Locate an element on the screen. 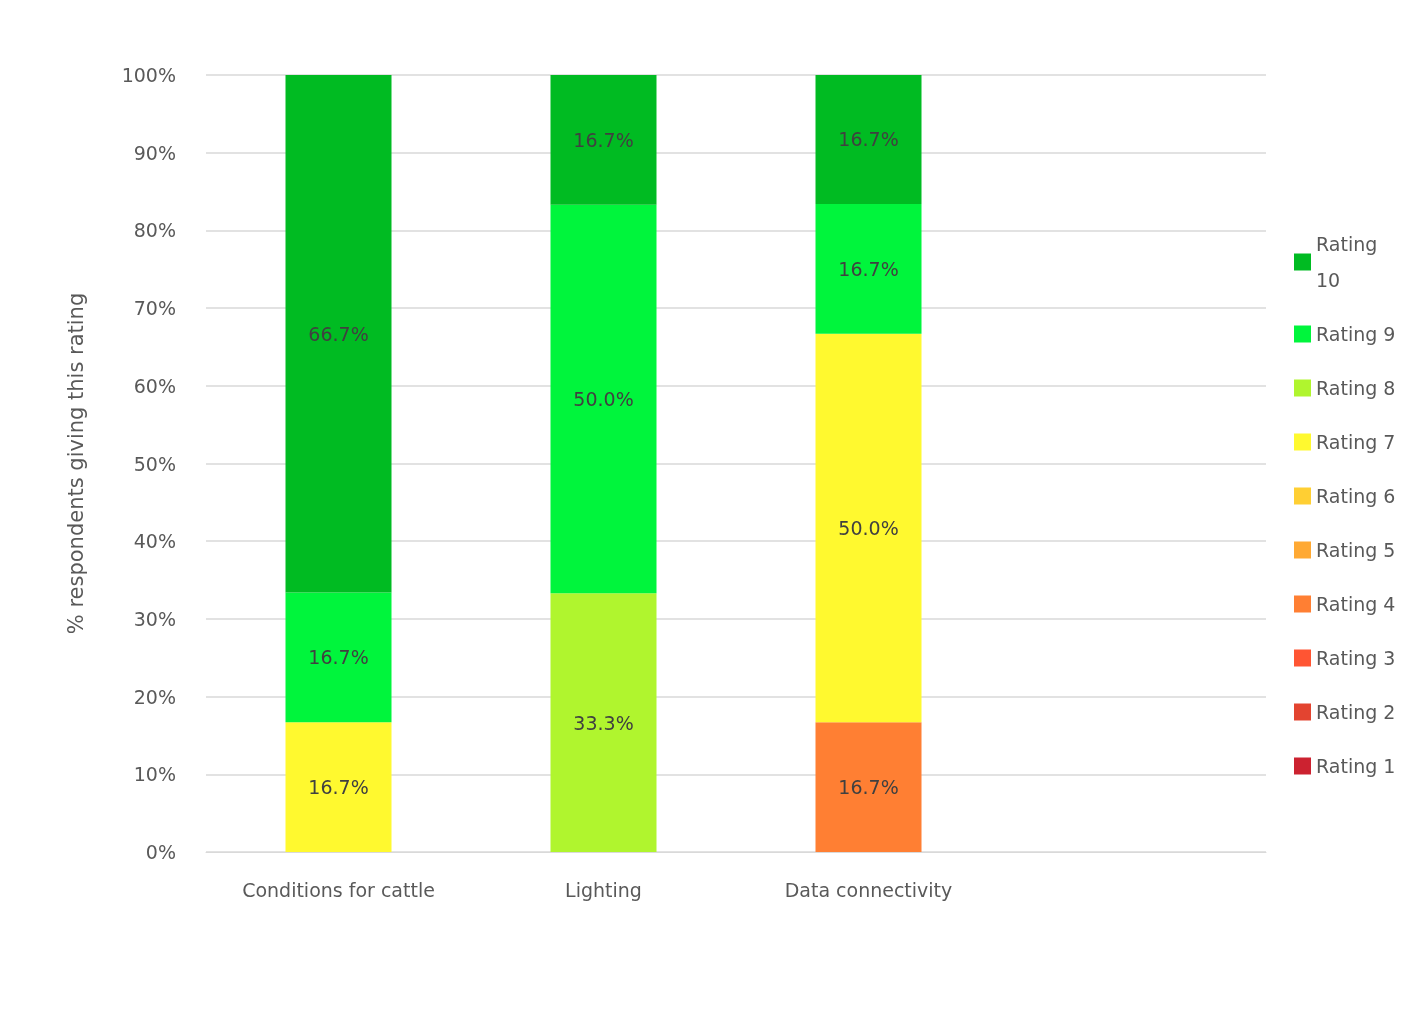  y-tick-label: 70% is located at coordinates (154, 308).